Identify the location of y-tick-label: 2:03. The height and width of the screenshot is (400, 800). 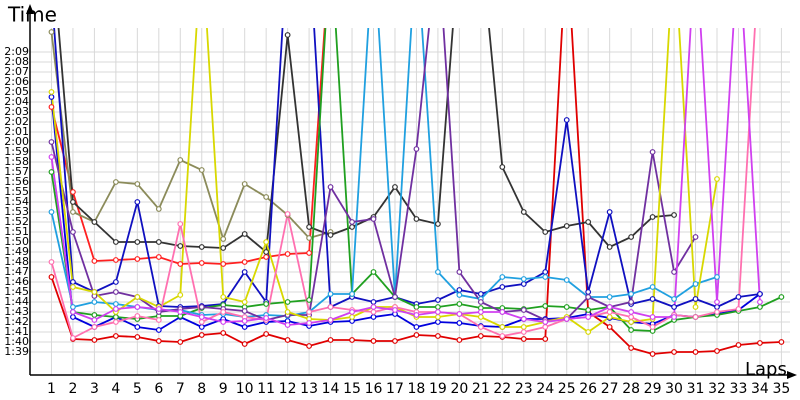
(16, 111).